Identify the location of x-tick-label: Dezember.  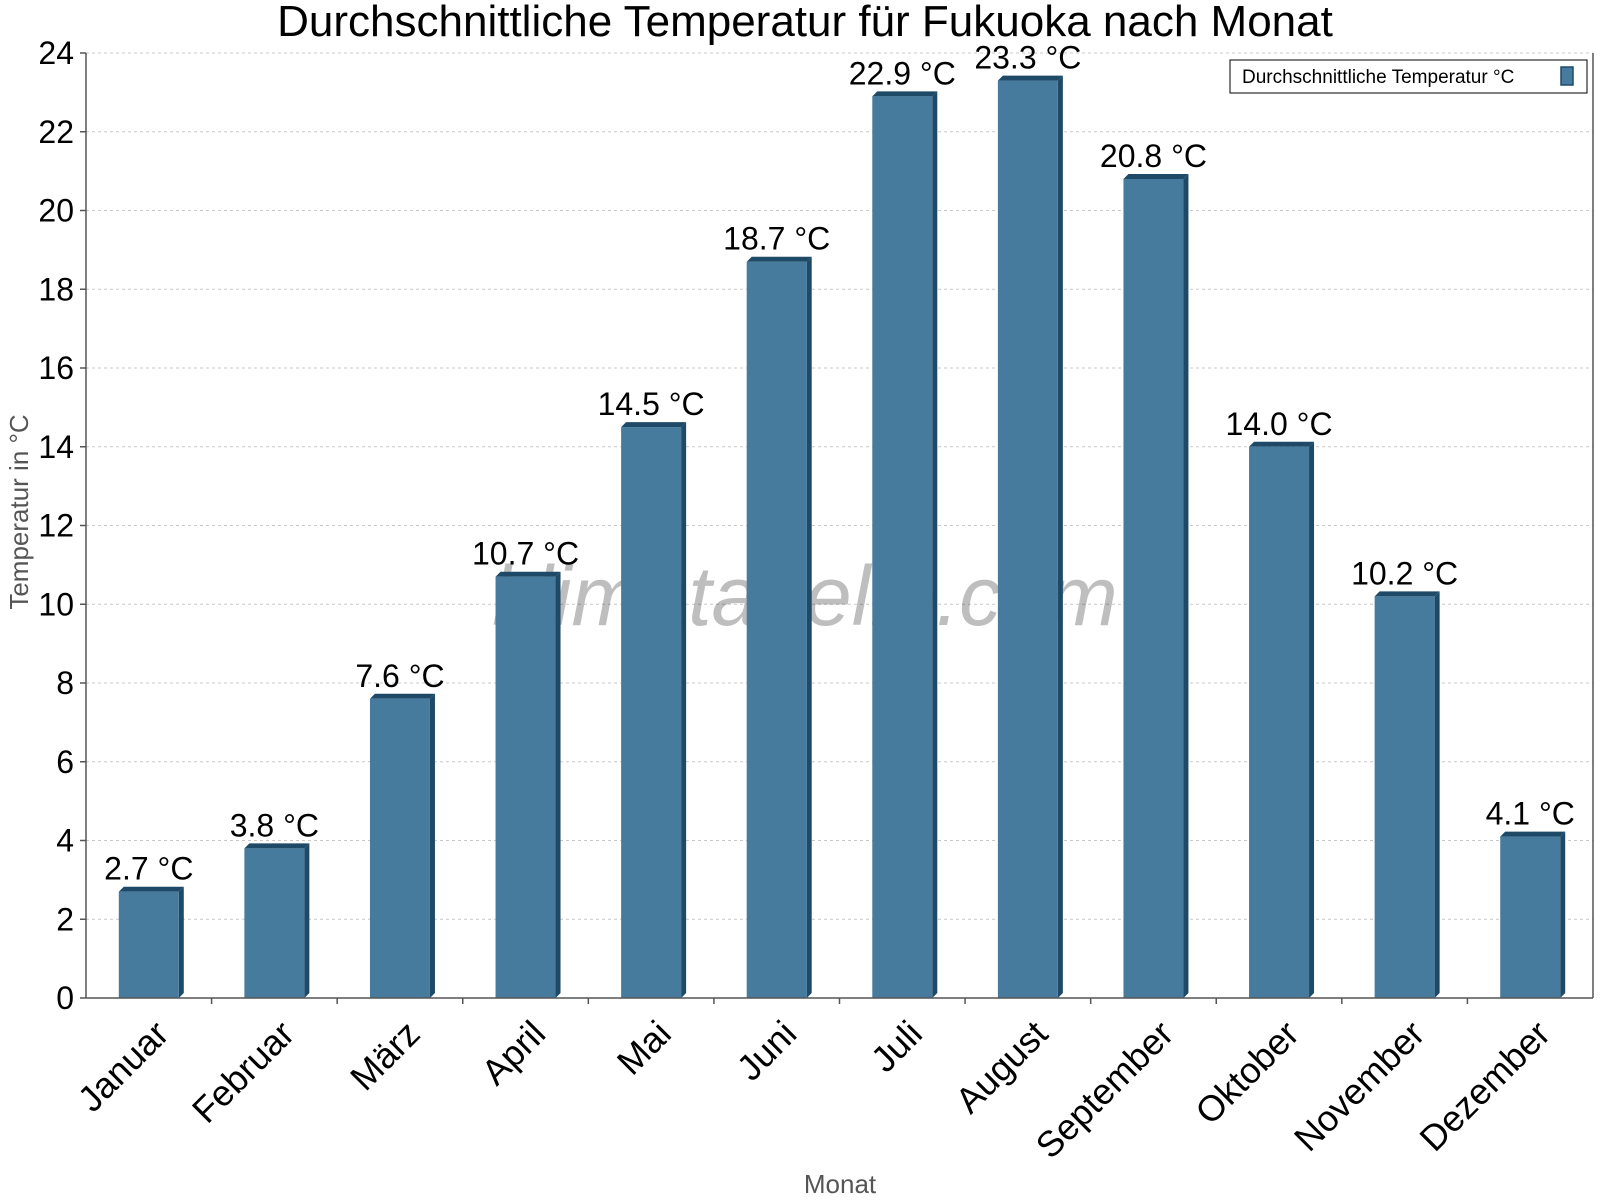
(1484, 1086).